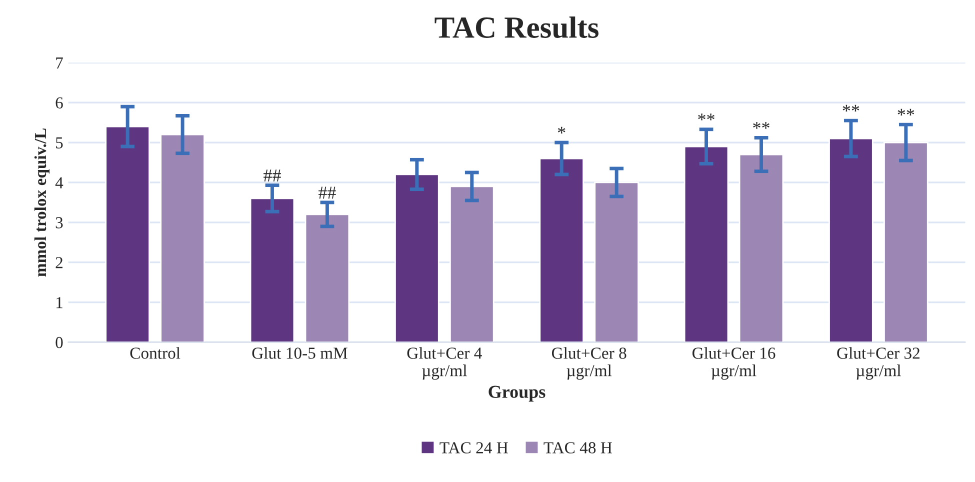 This screenshot has width=975, height=482. I want to click on x-tick-label: Glut+Cer 8 µgr/ml, so click(589, 363).